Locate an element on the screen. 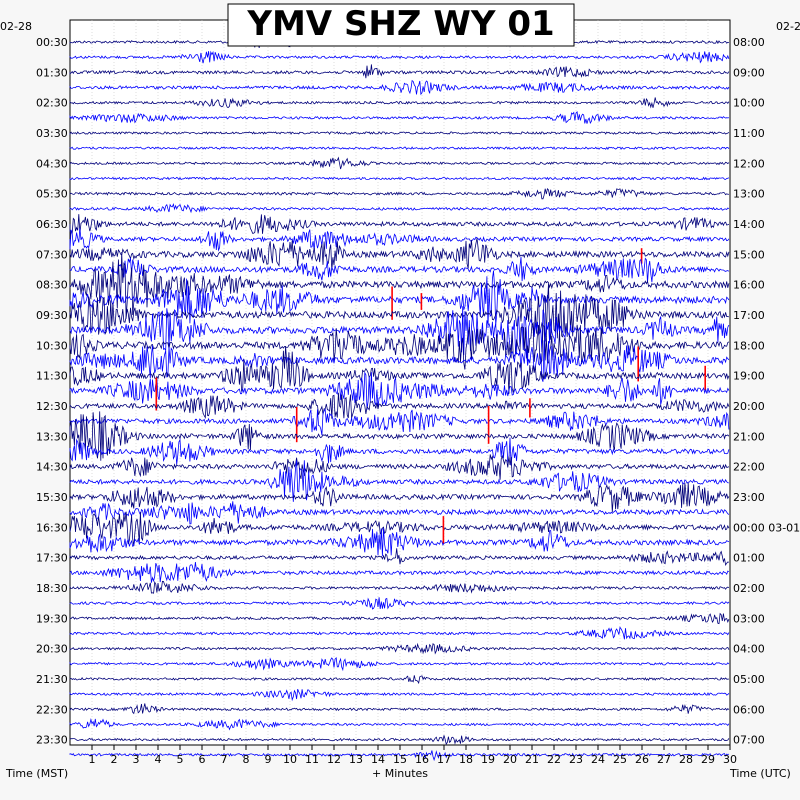 This screenshot has width=800, height=800. left-time-label: 07:30 is located at coordinates (52, 254).